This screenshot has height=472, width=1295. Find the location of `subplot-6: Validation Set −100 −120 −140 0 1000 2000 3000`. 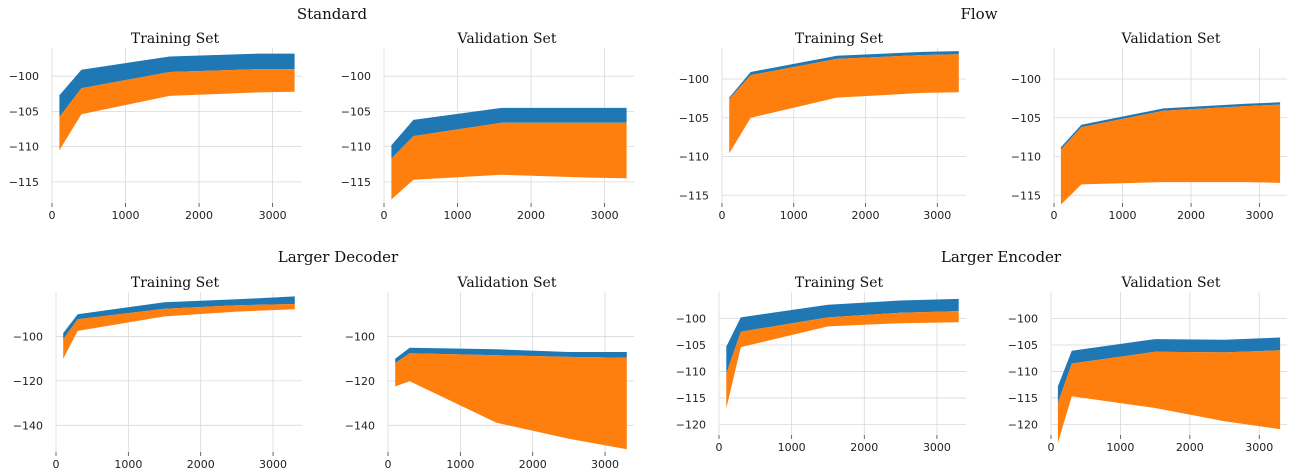

subplot-6: Validation Set −100 −120 −140 0 1000 2000 3000 is located at coordinates (489, 373).